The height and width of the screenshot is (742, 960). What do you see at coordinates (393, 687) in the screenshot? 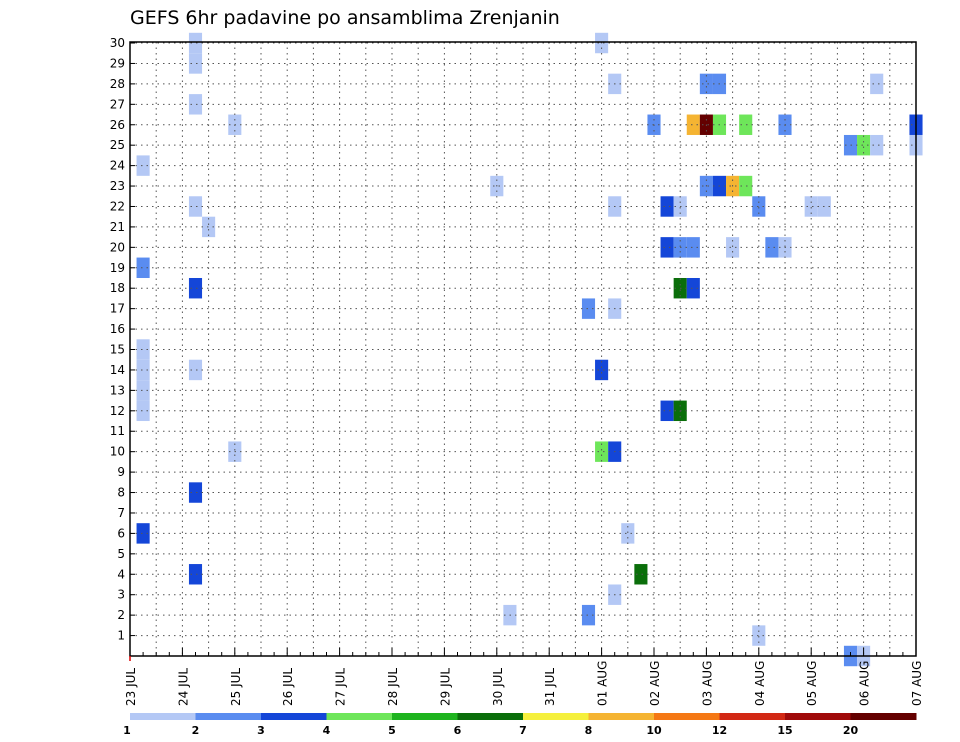
I see `x-tick-label: 28 JUL` at bounding box center [393, 687].